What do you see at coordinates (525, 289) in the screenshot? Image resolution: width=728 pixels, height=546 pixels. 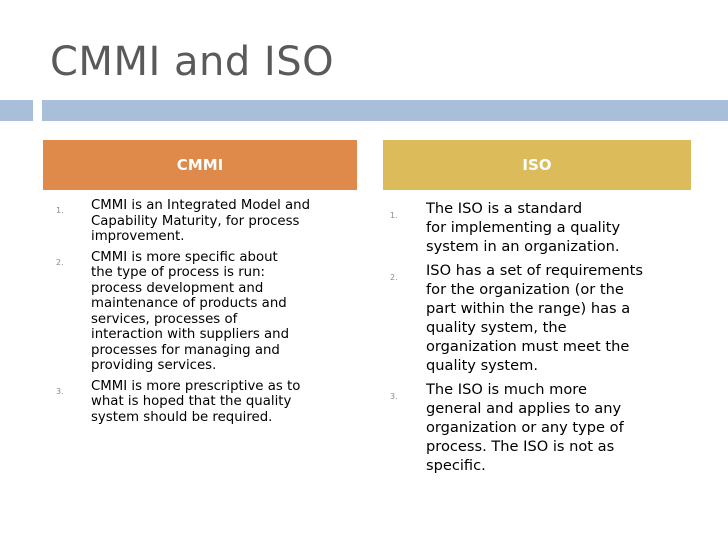 I see `list-item-line: for the organization (or the` at bounding box center [525, 289].